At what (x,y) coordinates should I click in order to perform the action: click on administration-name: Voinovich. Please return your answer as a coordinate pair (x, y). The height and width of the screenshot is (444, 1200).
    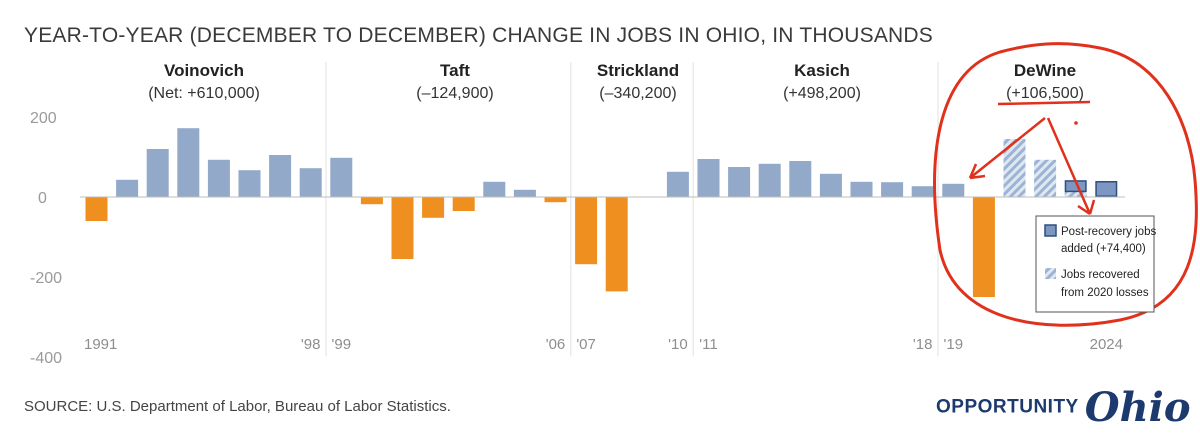
    Looking at the image, I should click on (204, 70).